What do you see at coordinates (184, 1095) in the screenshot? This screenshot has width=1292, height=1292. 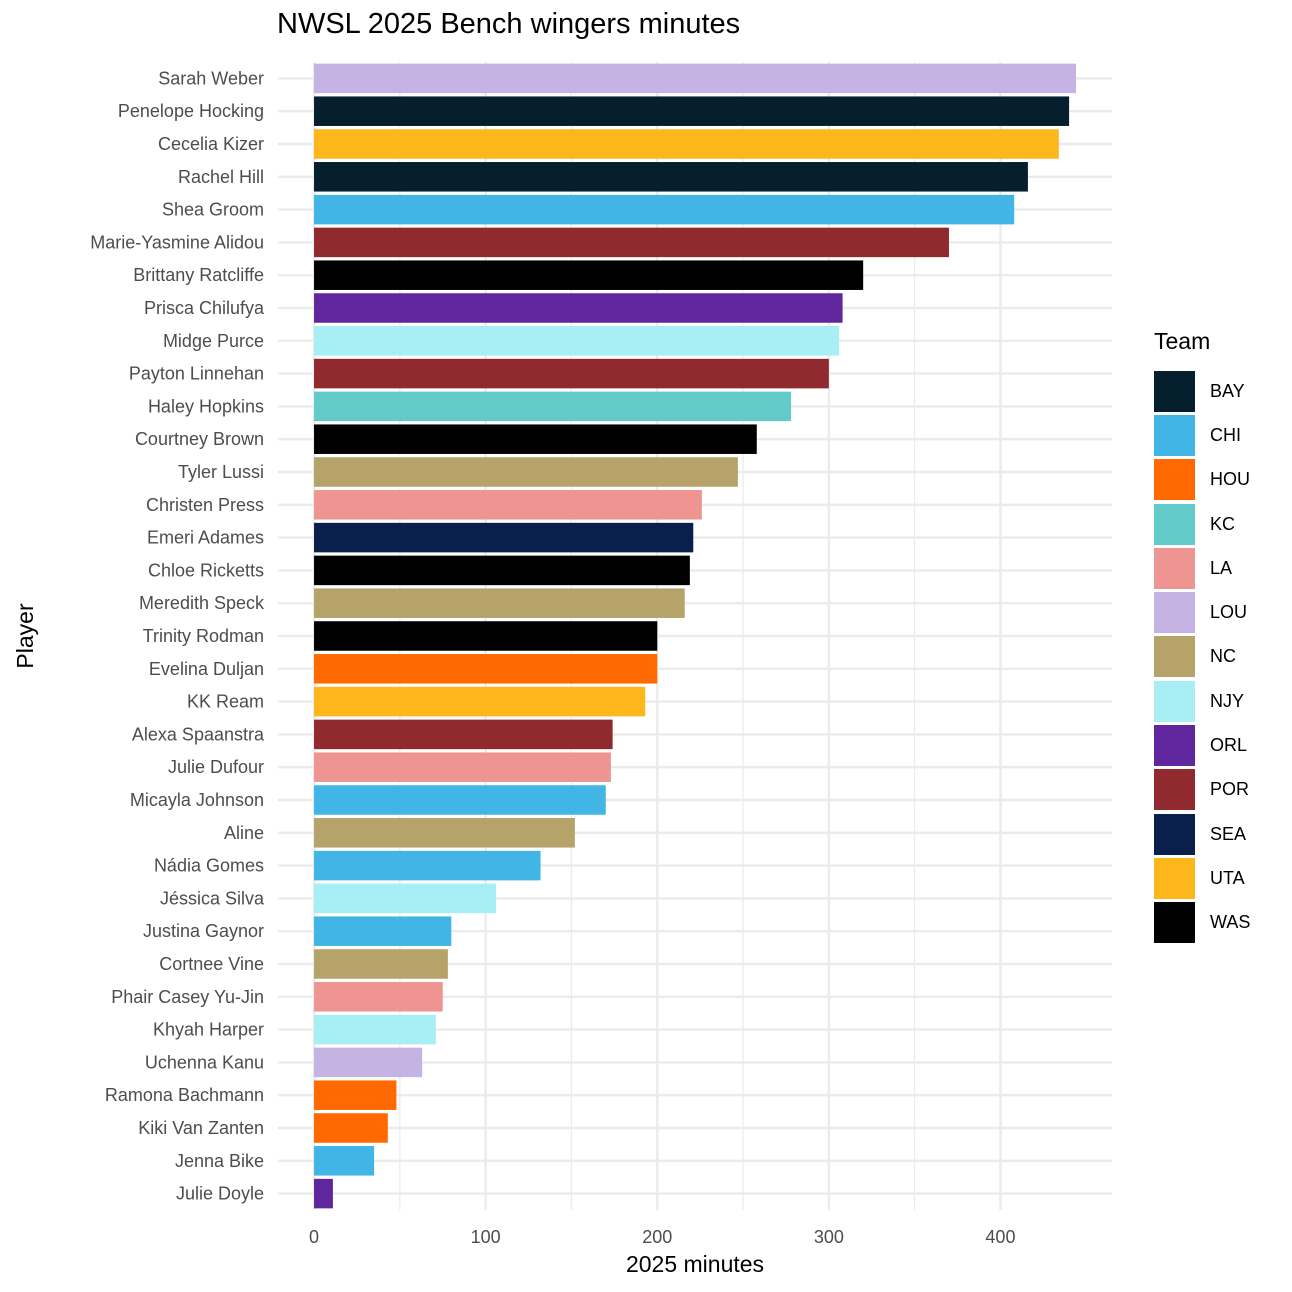 I see `y-tick-label: Ramona Bachmann` at bounding box center [184, 1095].